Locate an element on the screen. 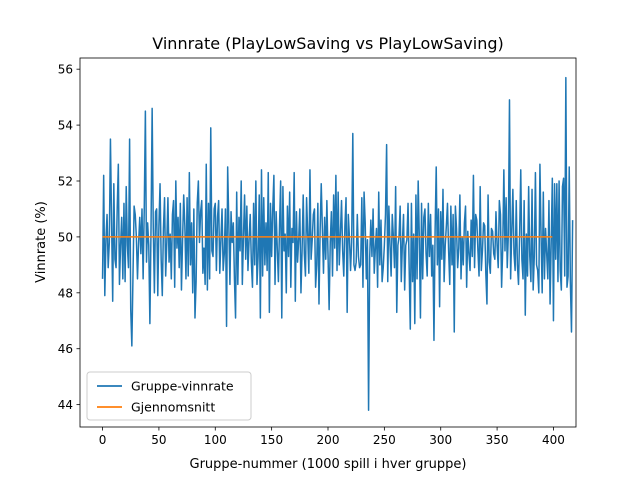  x-axis-label: Gruppe-nummer (1000 spill i hver gruppe) is located at coordinates (328, 464).